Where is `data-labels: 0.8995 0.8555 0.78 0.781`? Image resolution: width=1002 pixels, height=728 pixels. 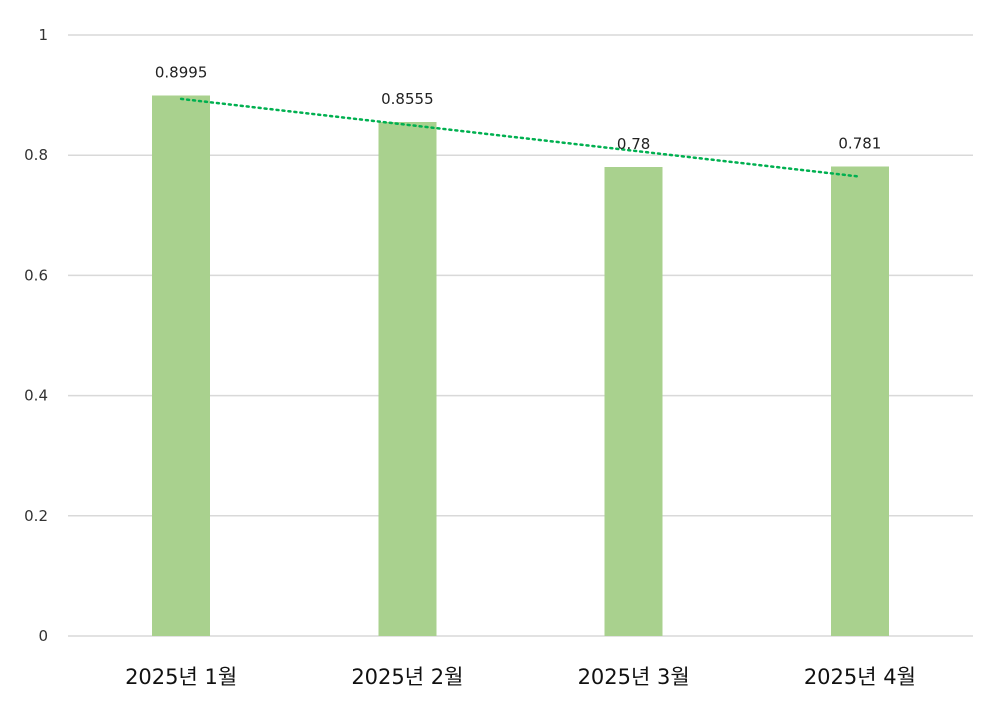 data-labels: 0.8995 0.8555 0.78 0.781 is located at coordinates (518, 108).